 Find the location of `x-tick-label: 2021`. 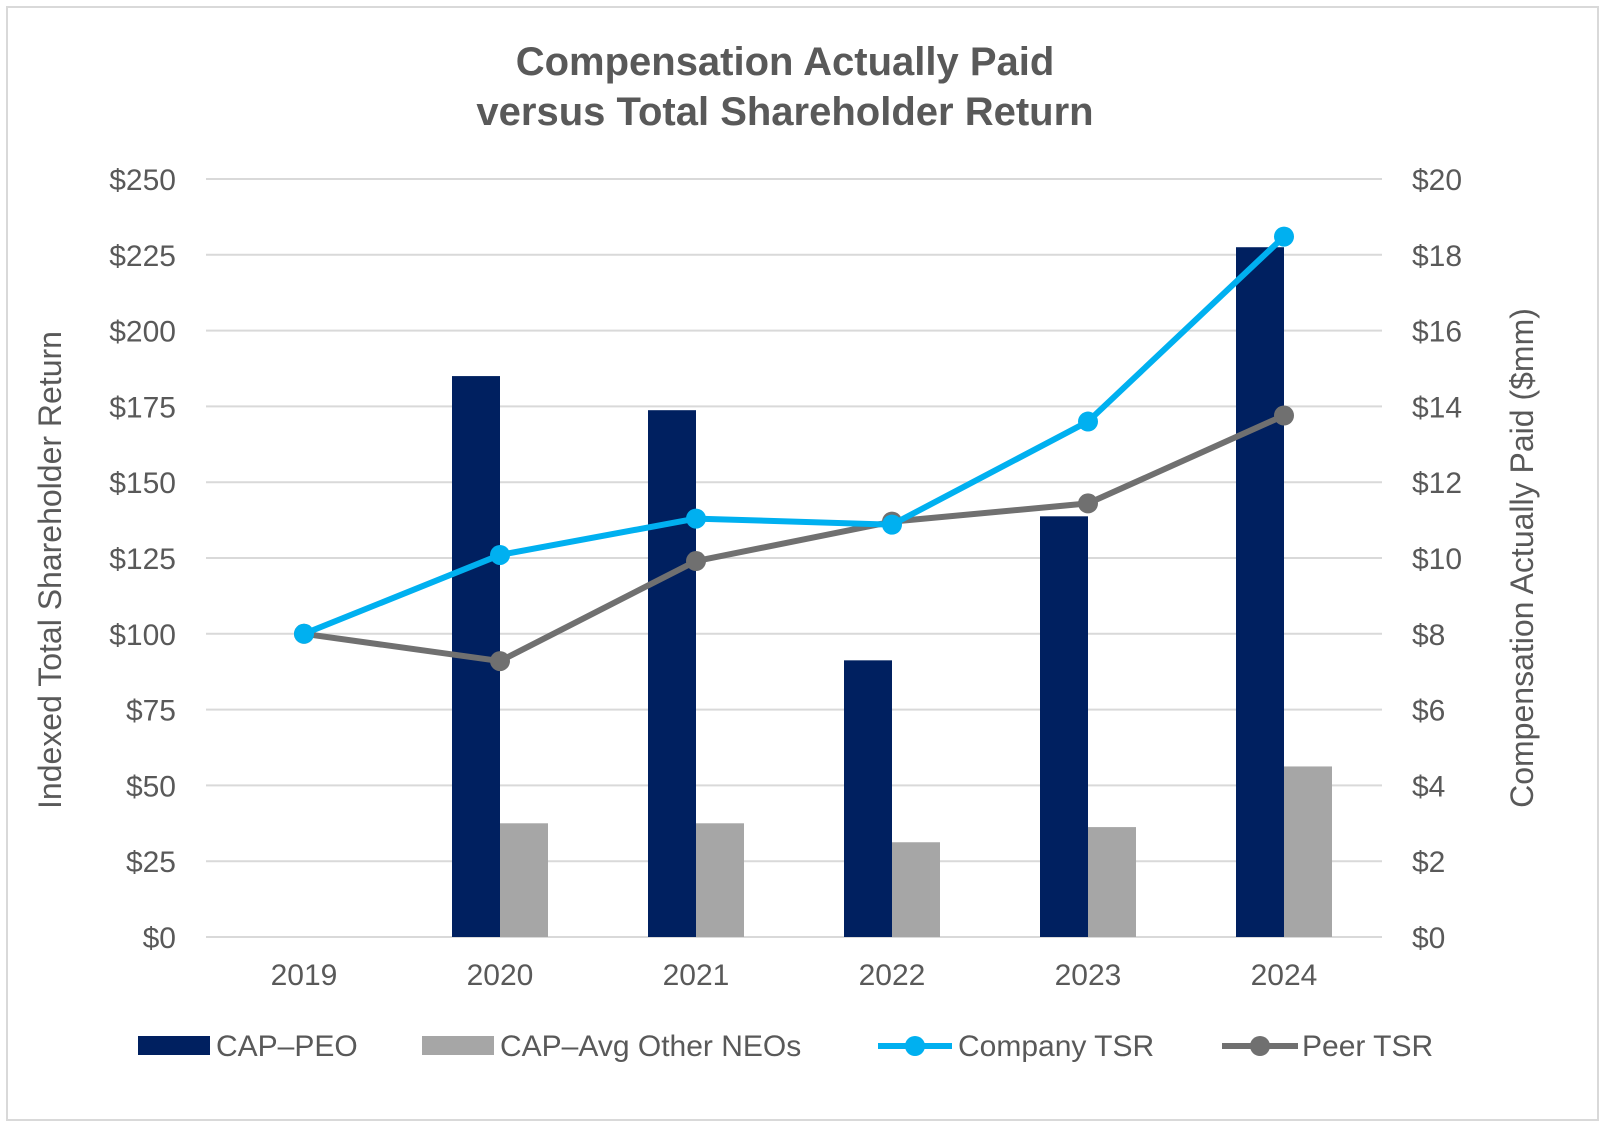

x-tick-label: 2021 is located at coordinates (696, 975).